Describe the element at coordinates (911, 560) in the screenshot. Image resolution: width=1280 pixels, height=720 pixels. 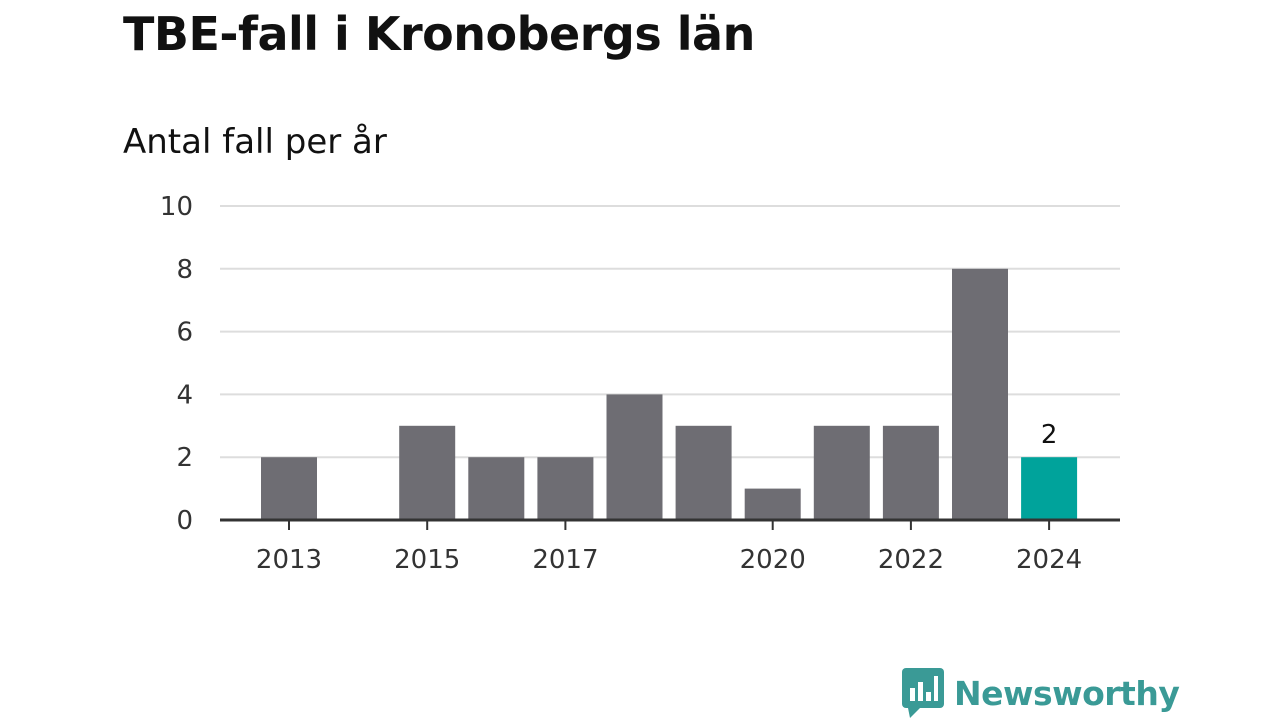
I see `x-tick-label: 2022` at that location.